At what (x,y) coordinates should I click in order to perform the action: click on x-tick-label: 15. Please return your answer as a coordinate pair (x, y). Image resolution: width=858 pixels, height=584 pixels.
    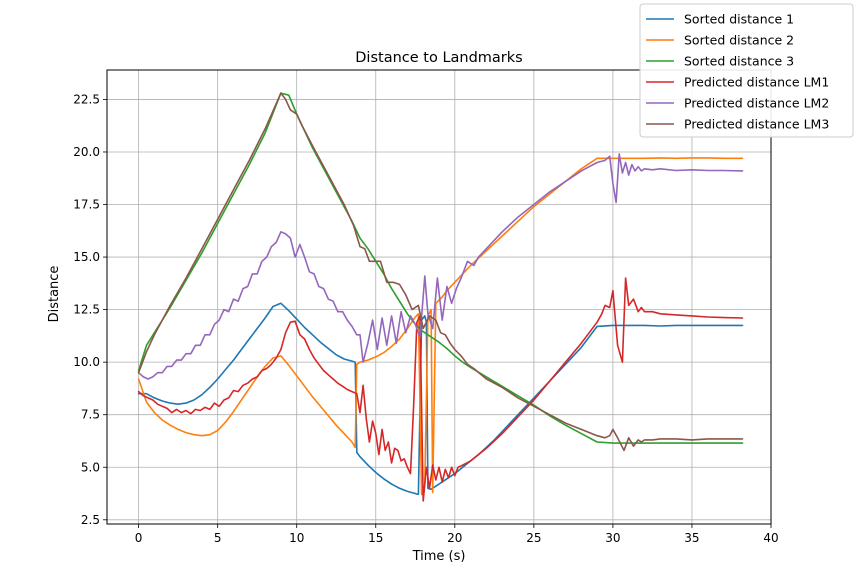
    Looking at the image, I should click on (375, 538).